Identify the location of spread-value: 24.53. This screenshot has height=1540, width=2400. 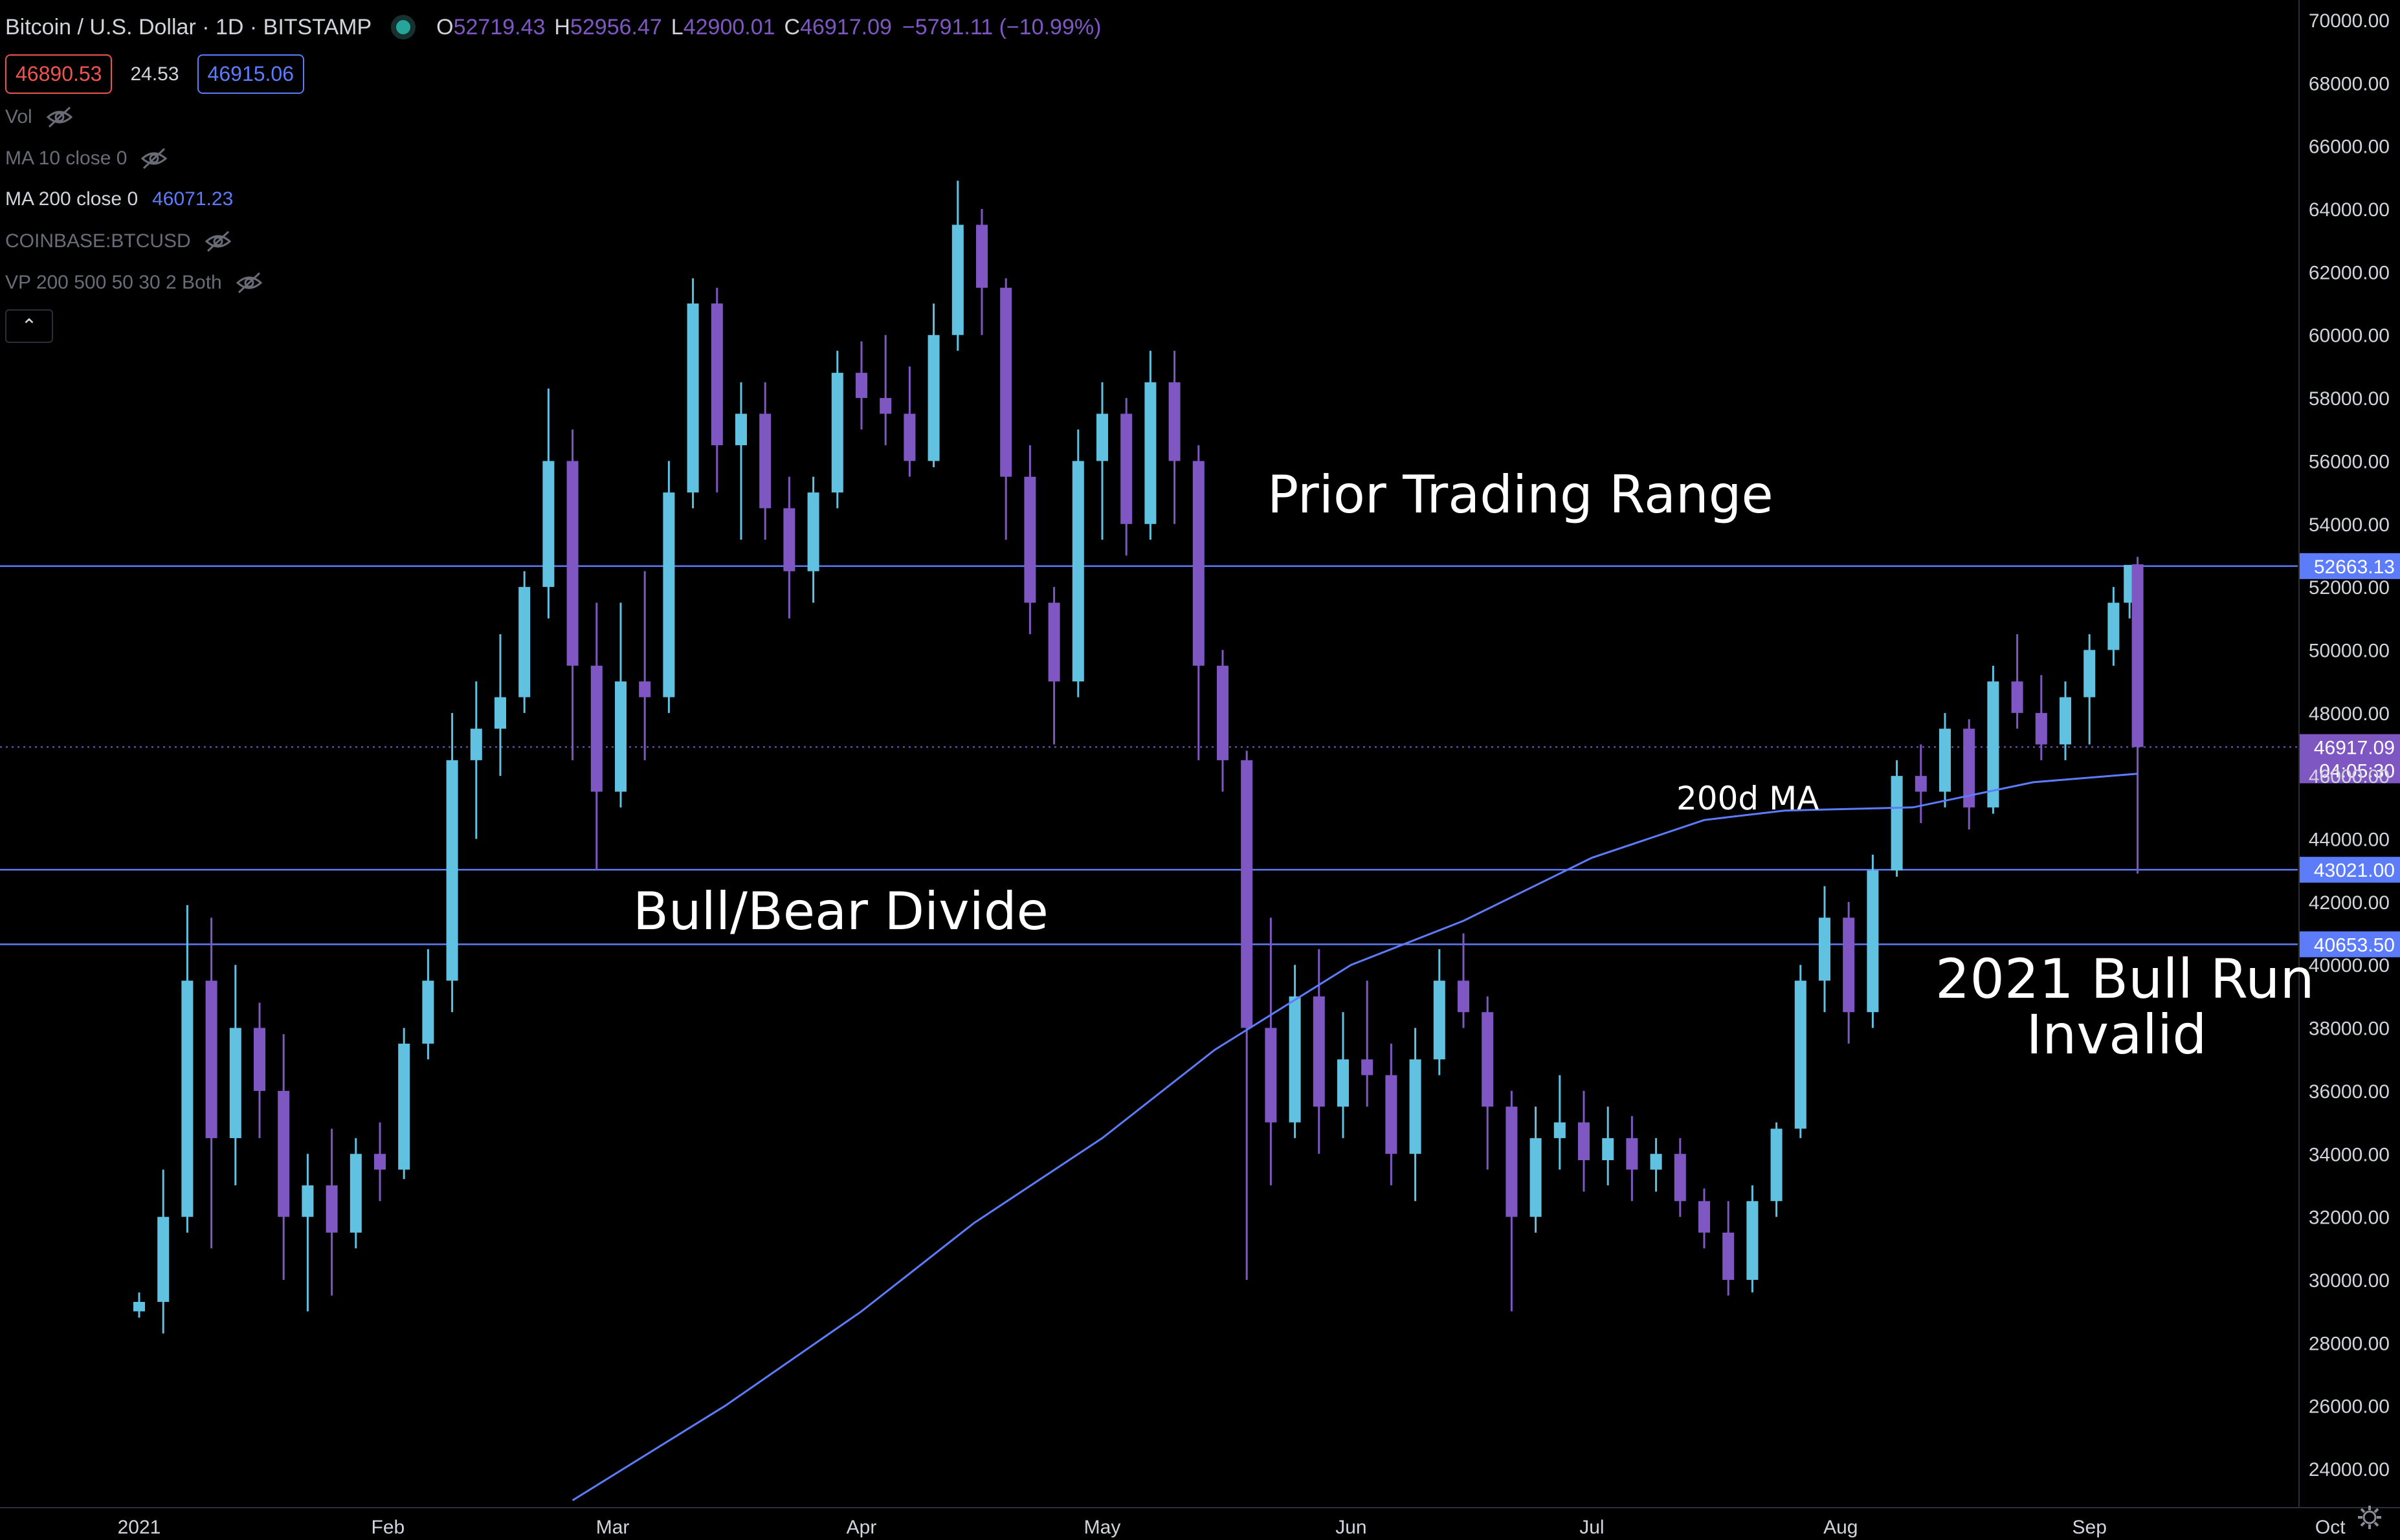
(154, 74).